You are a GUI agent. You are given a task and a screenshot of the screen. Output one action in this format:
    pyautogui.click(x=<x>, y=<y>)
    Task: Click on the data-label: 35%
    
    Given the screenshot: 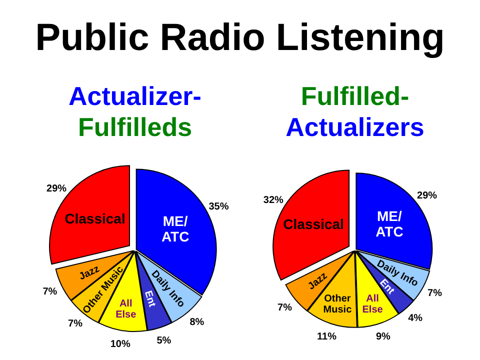 What is the action you would take?
    pyautogui.click(x=218, y=207)
    